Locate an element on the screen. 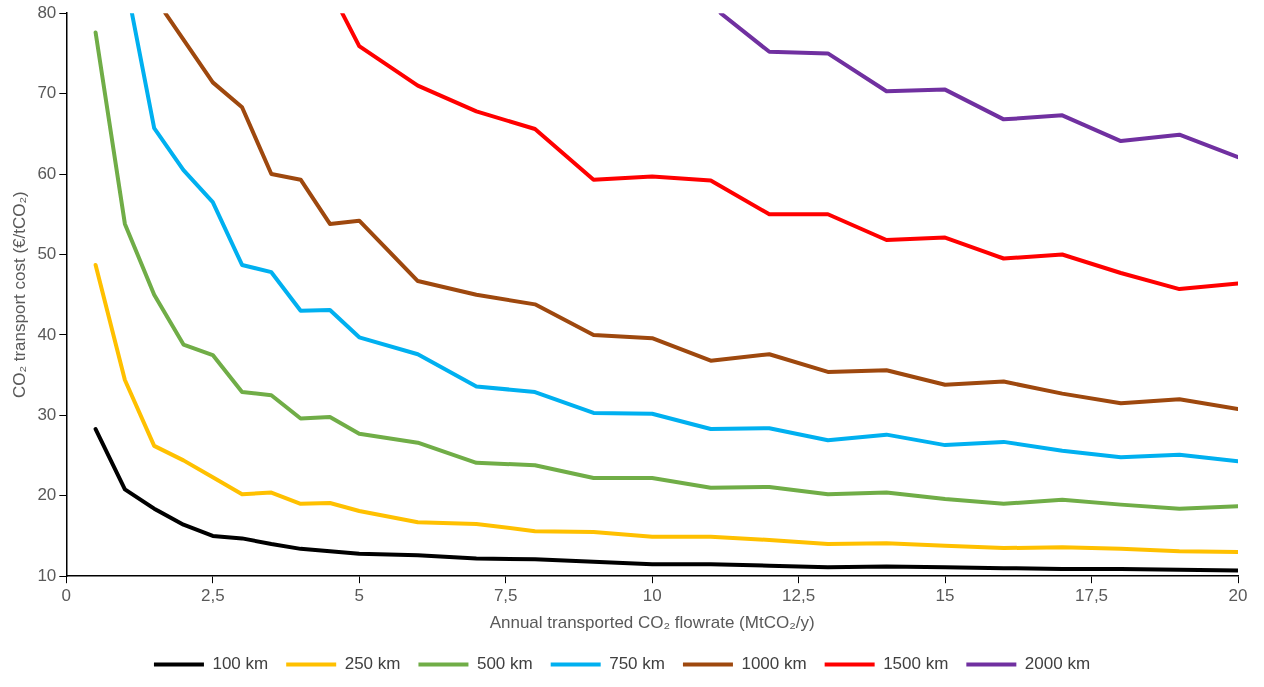 This screenshot has width=1264, height=687. y-tick-label: 60 is located at coordinates (47, 173).